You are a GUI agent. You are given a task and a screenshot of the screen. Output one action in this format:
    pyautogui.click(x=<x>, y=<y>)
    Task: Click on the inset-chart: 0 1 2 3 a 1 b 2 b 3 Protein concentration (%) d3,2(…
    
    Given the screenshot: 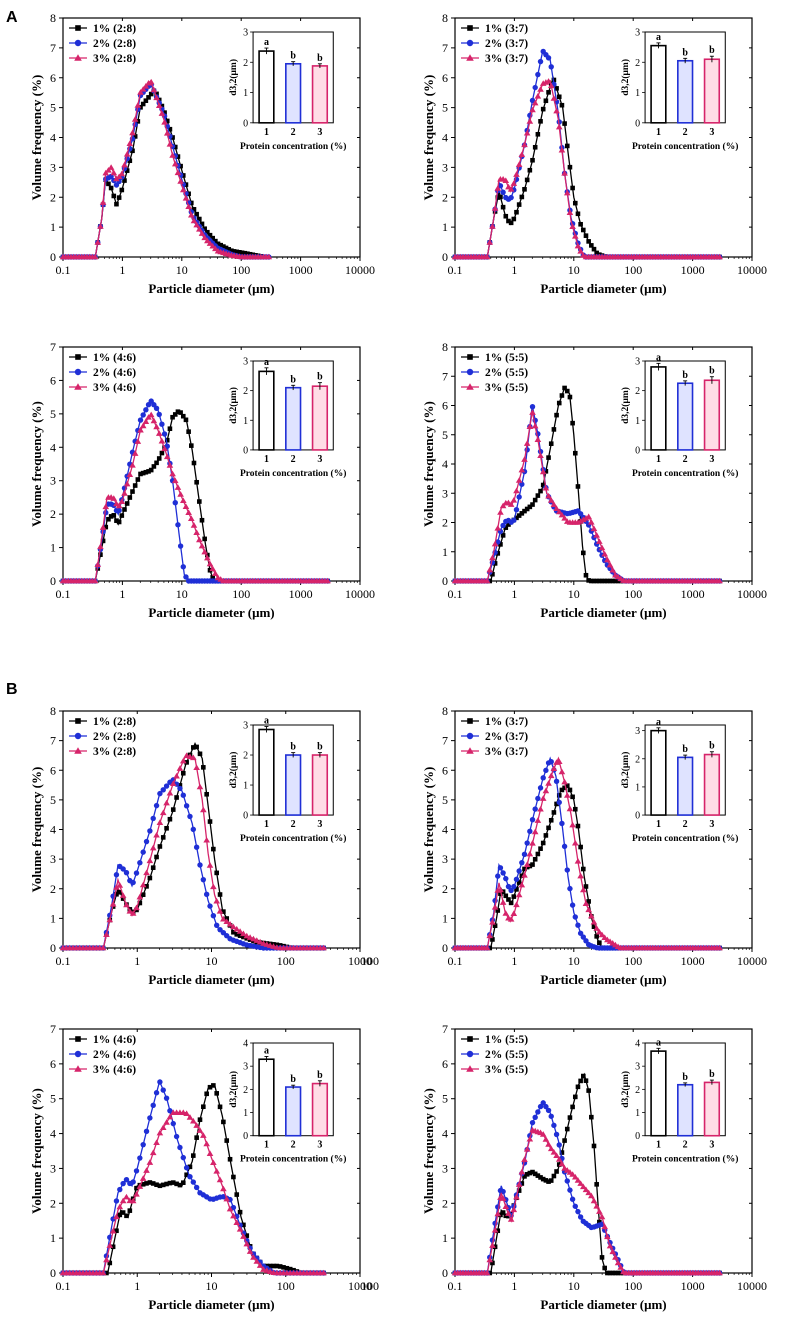 What is the action you would take?
    pyautogui.click(x=287, y=418)
    